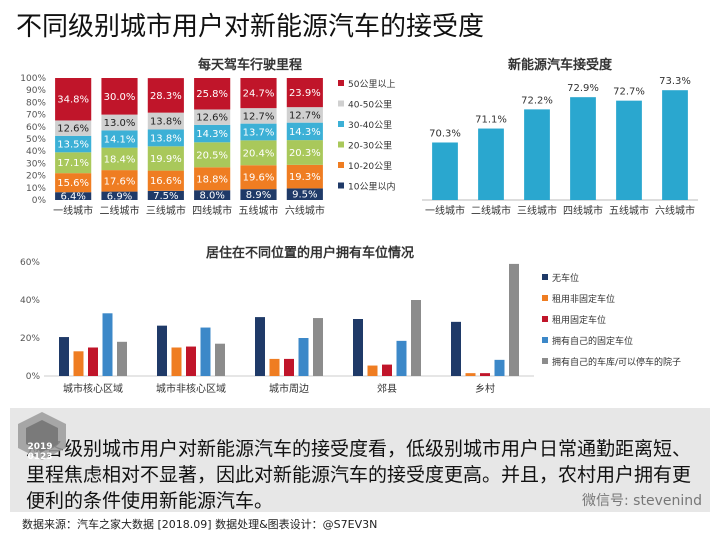 This screenshot has width=720, height=540. I want to click on segment-label: 34.8%, so click(73, 100).